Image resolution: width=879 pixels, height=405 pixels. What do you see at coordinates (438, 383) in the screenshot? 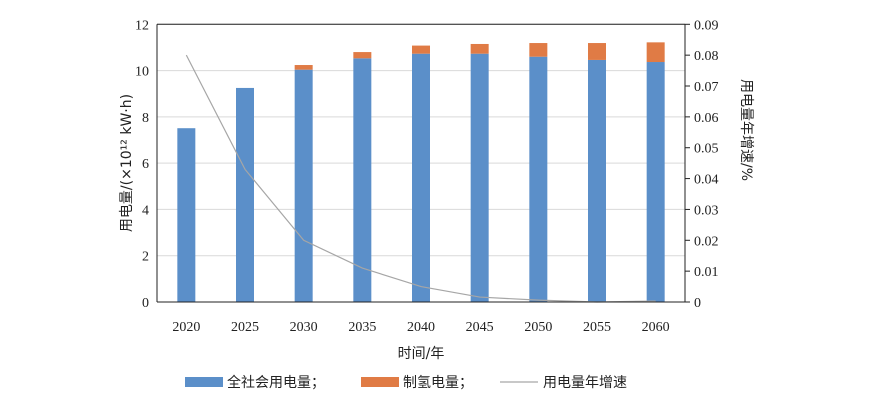
I see `legend-label-hydrogen: 制氢电量；` at bounding box center [438, 383].